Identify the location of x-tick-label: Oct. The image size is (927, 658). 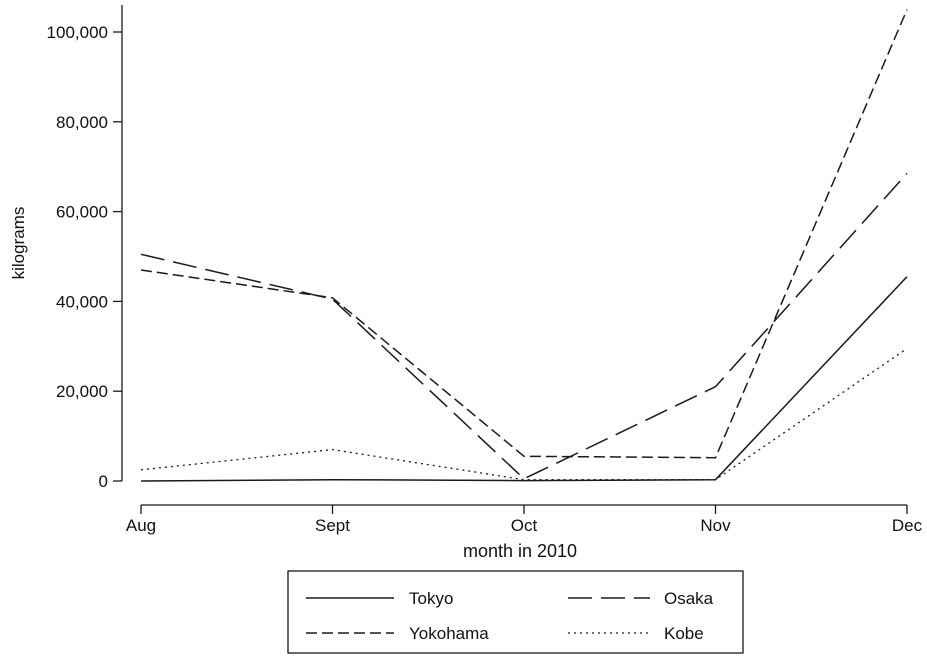
(524, 525).